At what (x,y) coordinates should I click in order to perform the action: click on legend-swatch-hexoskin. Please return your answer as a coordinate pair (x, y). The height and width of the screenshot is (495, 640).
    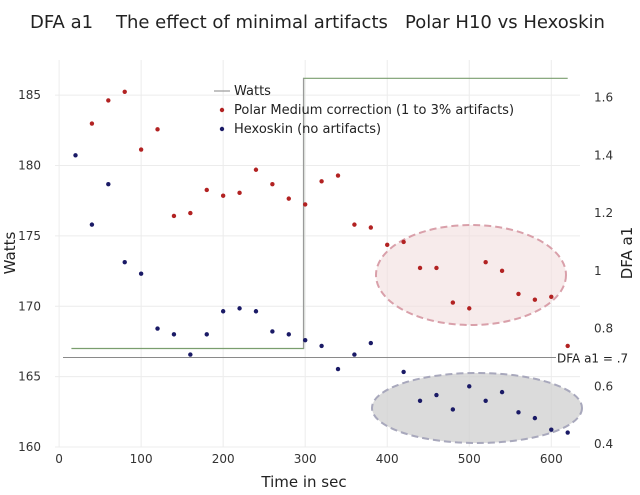
    Looking at the image, I should click on (222, 129).